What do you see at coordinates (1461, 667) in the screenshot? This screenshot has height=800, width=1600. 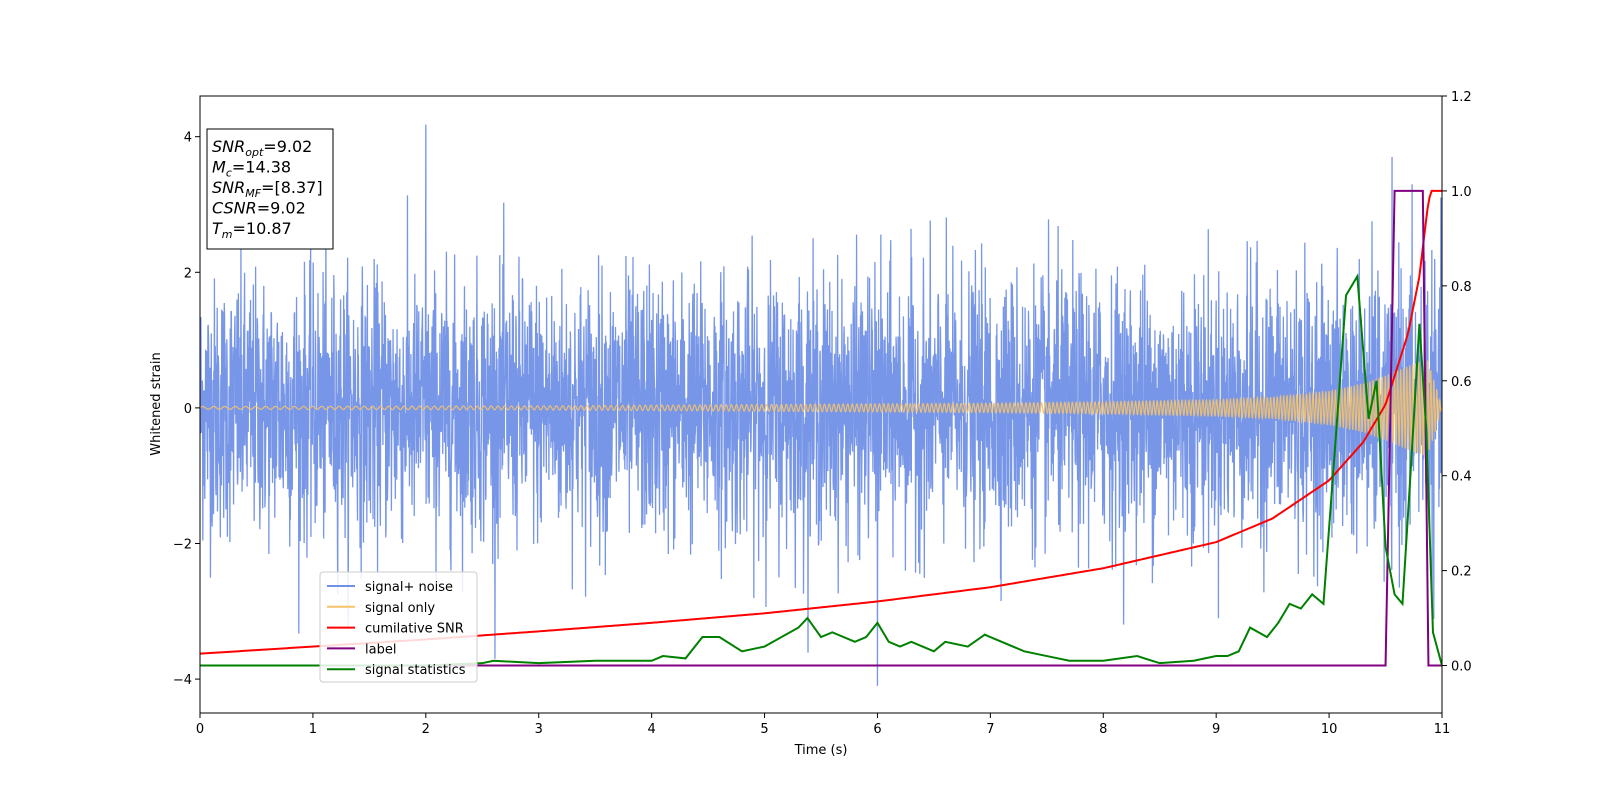 I see `y2-tick-label: 0.0` at bounding box center [1461, 667].